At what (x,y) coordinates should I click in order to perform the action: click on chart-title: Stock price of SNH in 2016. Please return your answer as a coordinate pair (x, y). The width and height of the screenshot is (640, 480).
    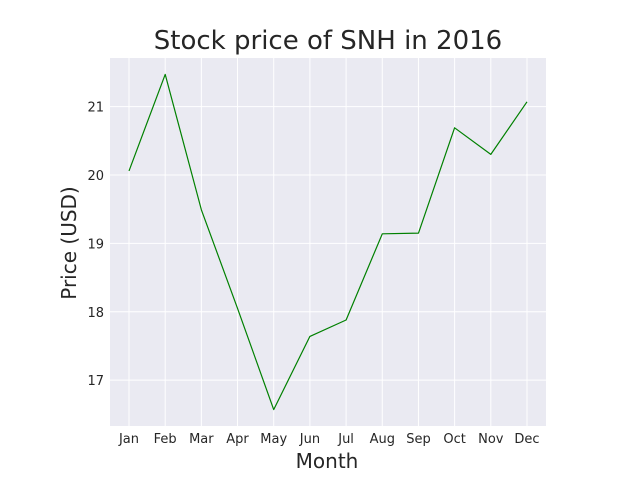
    Looking at the image, I should click on (328, 41).